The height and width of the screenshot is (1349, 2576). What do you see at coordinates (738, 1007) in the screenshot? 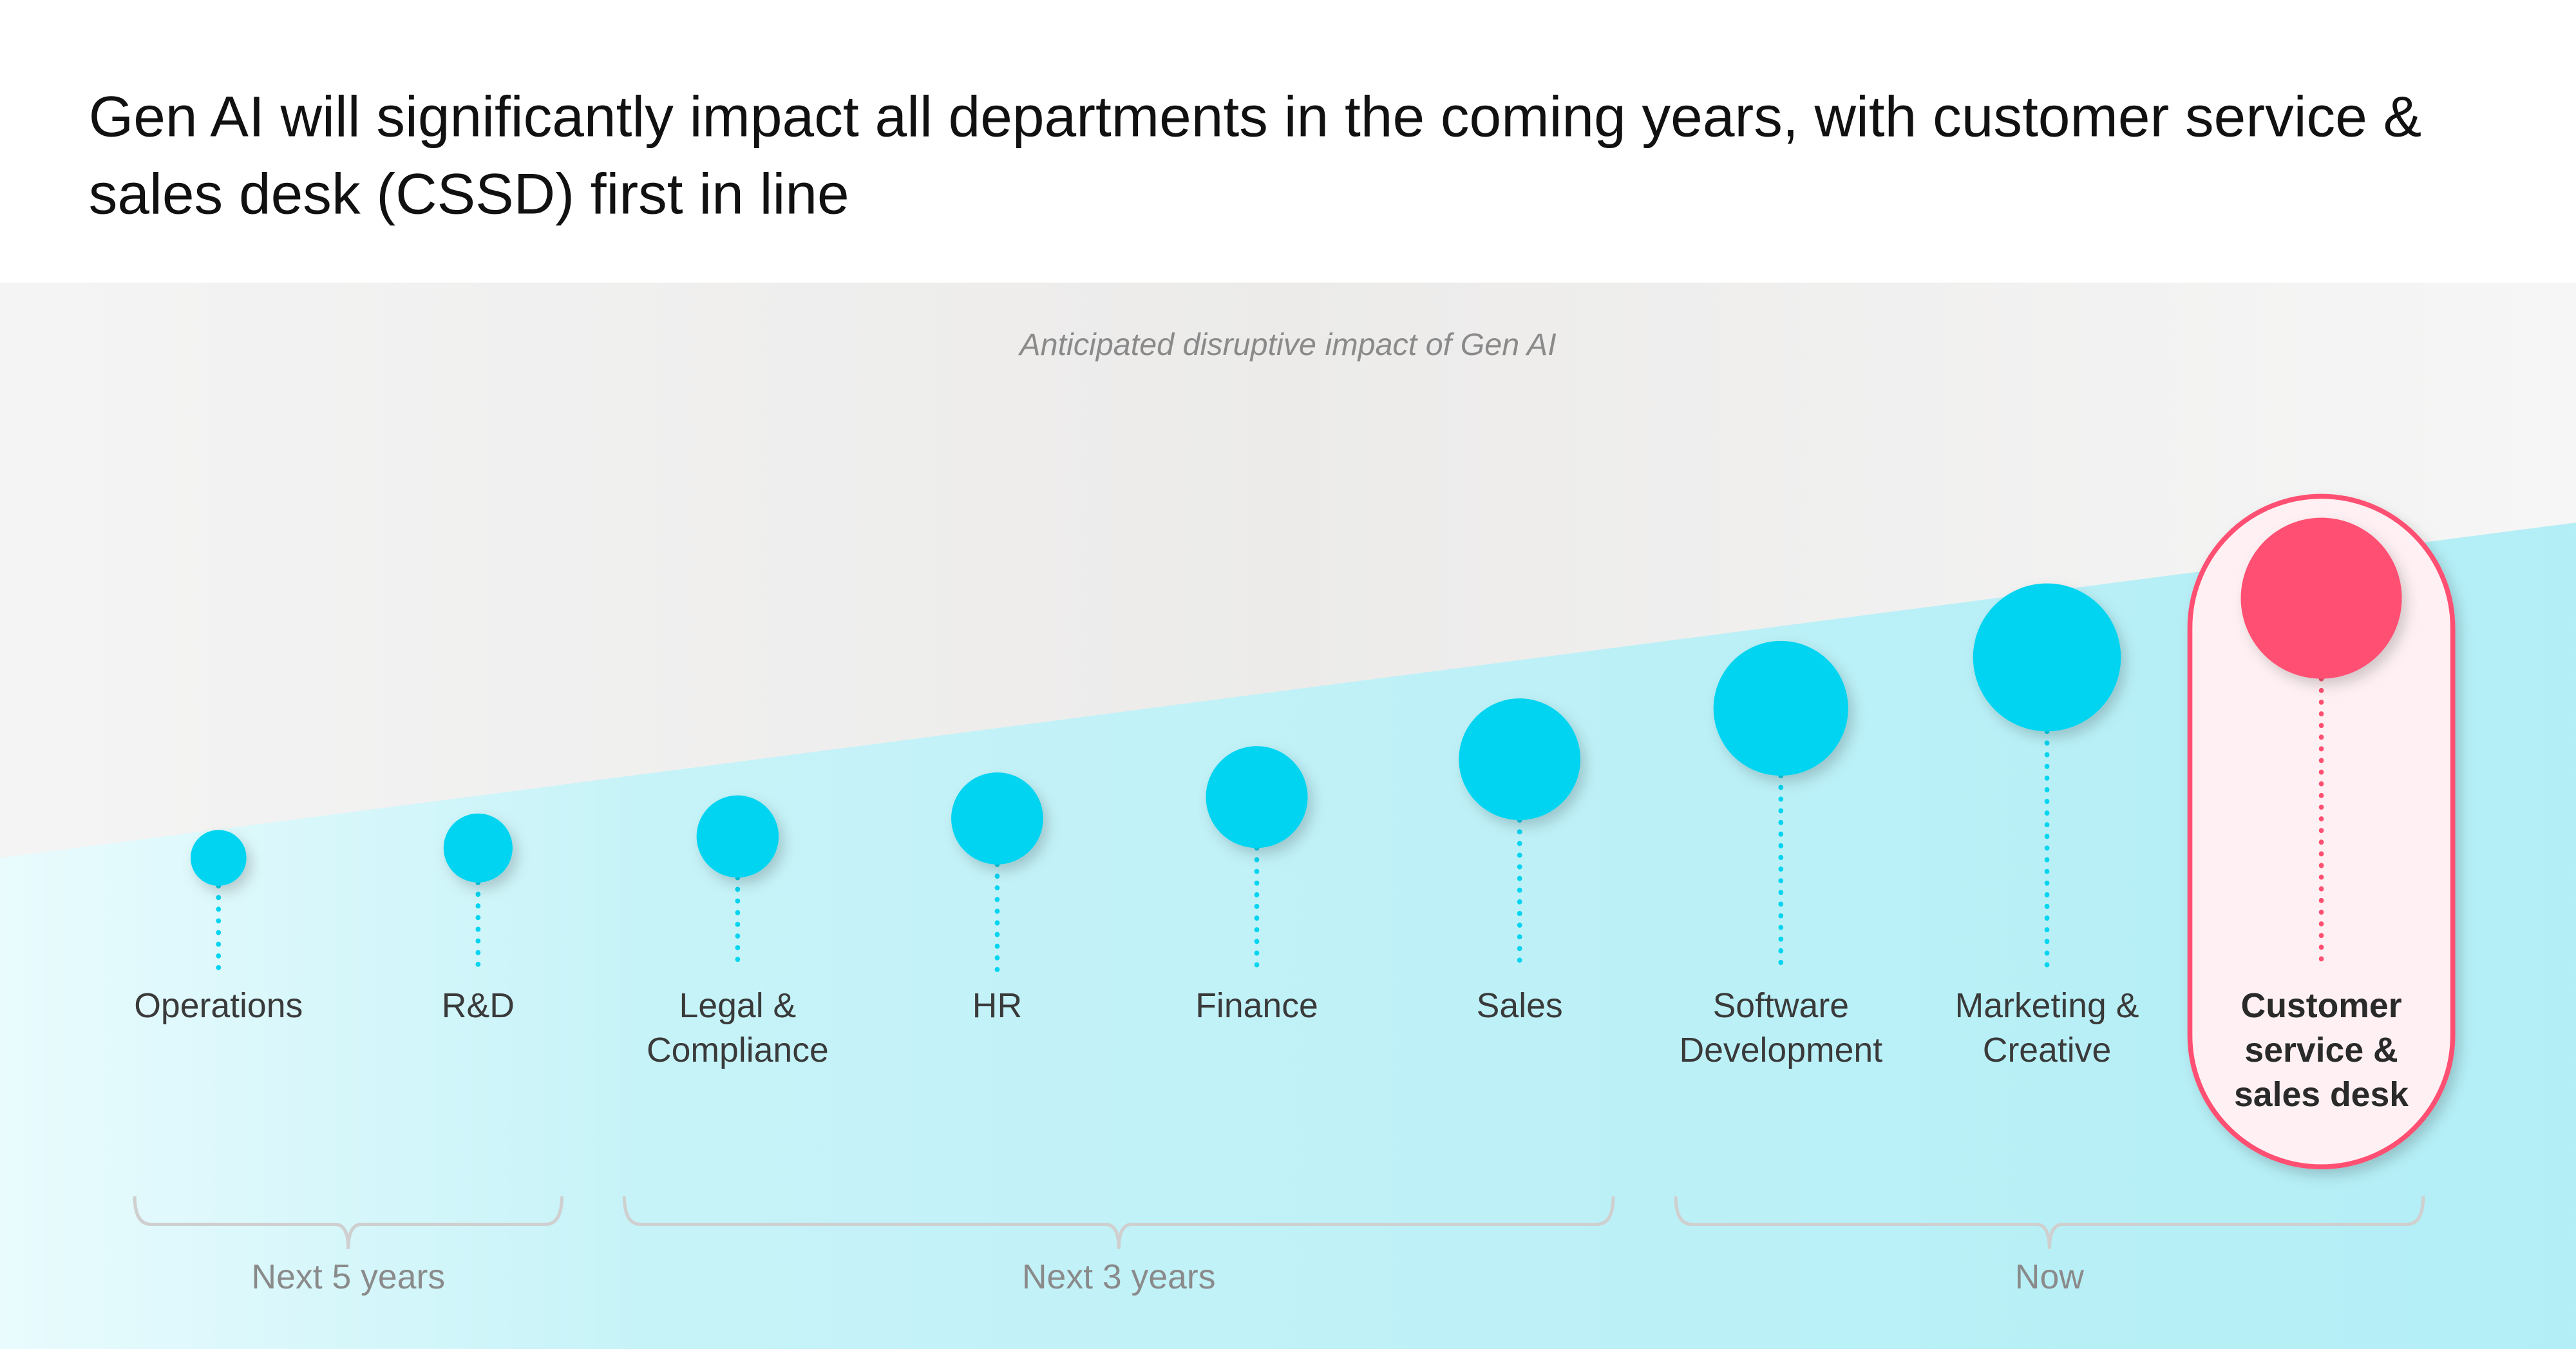
I see `department-label-line: Legal &` at bounding box center [738, 1007].